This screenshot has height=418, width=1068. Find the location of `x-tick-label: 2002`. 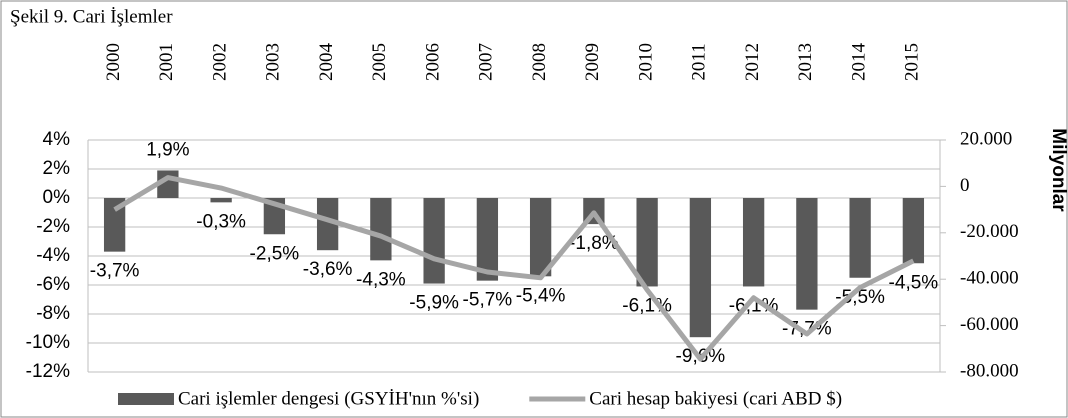

x-tick-label: 2002 is located at coordinates (219, 62).